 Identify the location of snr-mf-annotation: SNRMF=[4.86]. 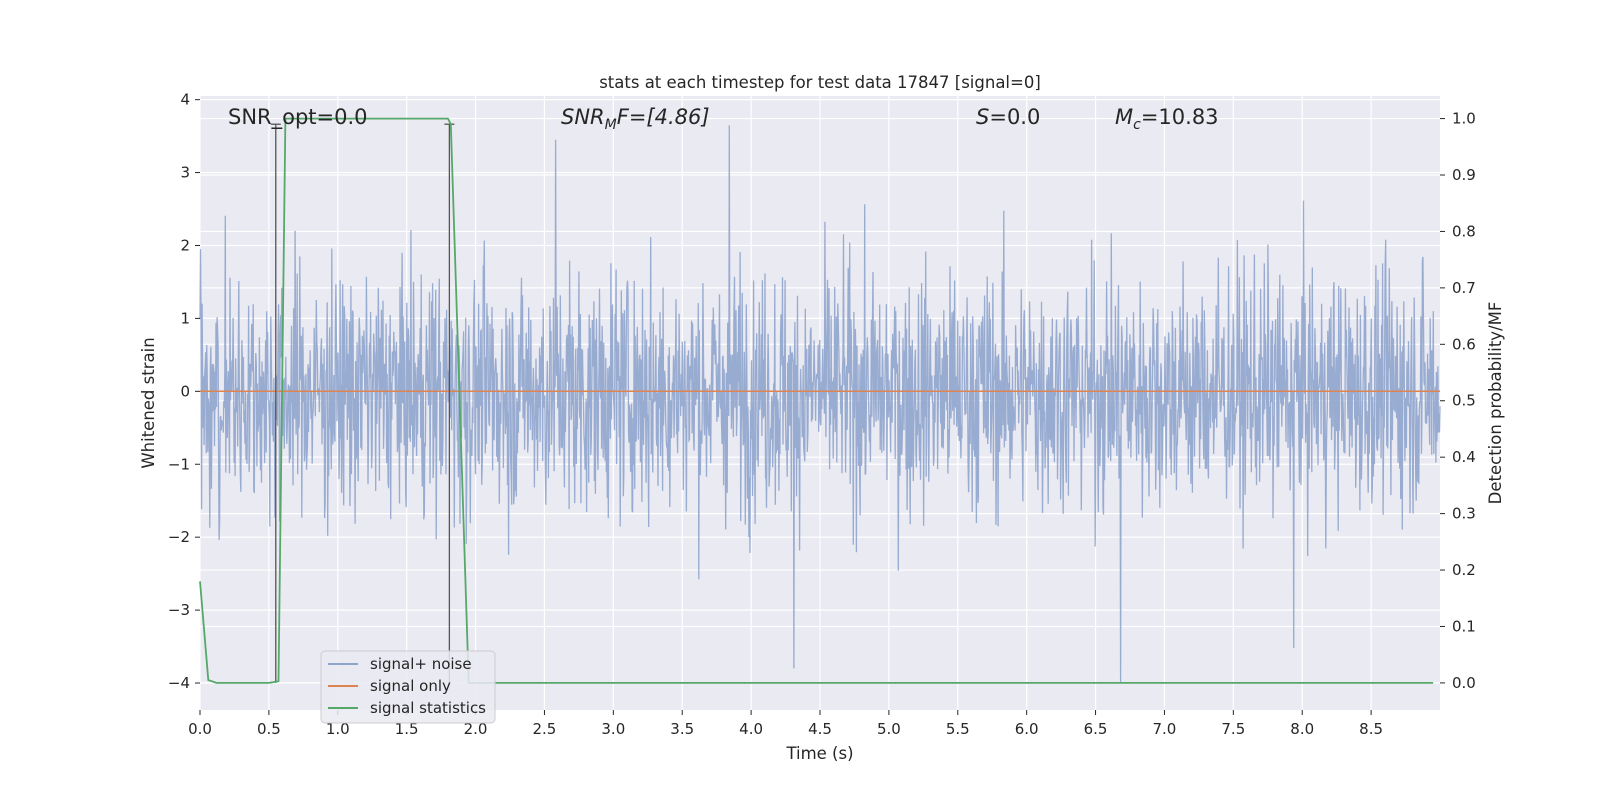
(635, 119).